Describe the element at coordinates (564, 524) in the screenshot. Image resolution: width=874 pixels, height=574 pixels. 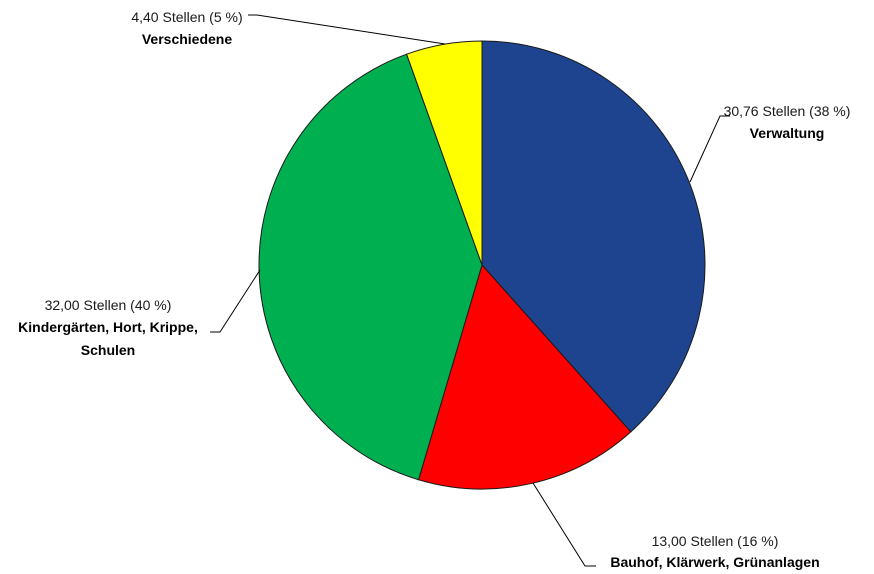
I see `leader-bauhof` at that location.